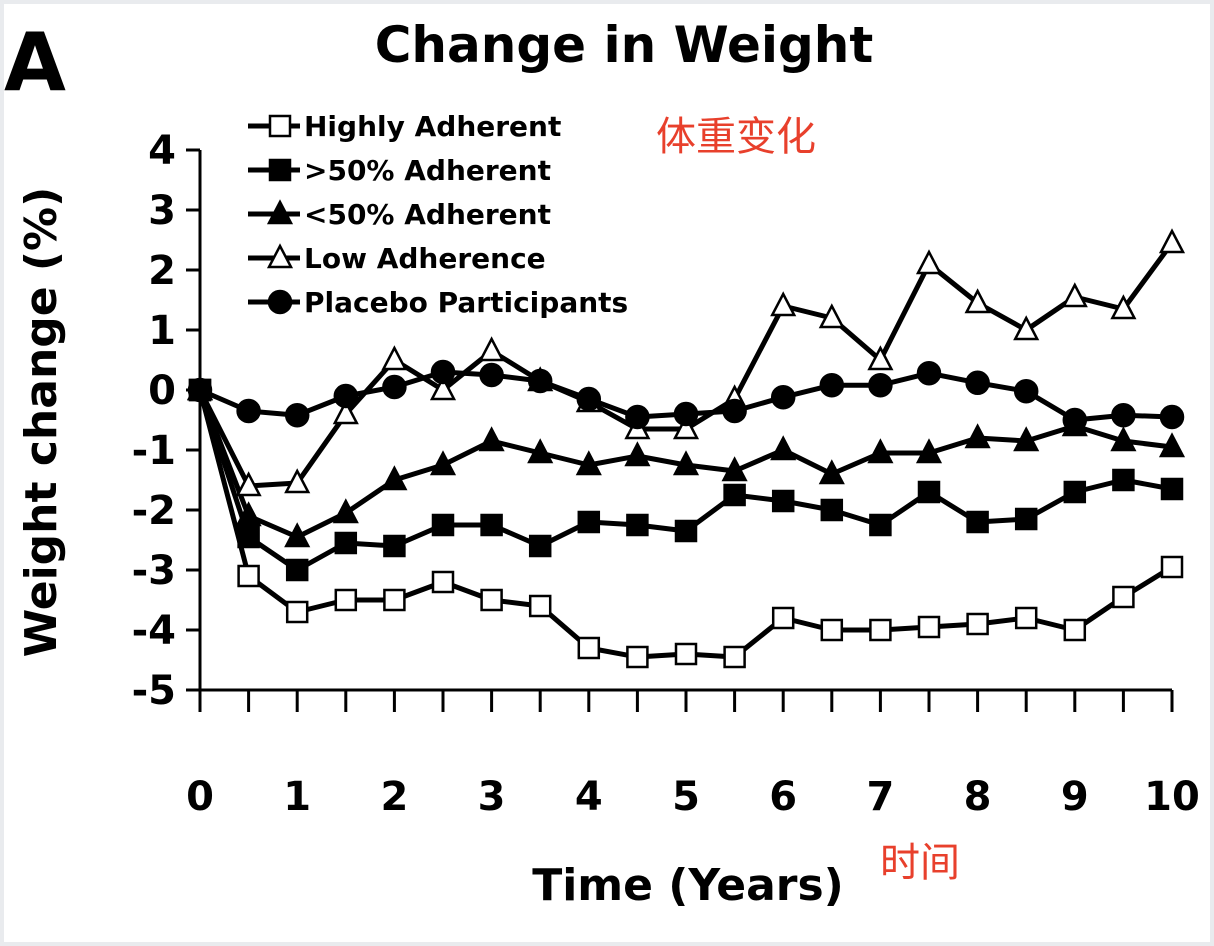 The image size is (1214, 946). Describe the element at coordinates (162, 211) in the screenshot. I see `y-tick-label: 3` at that location.